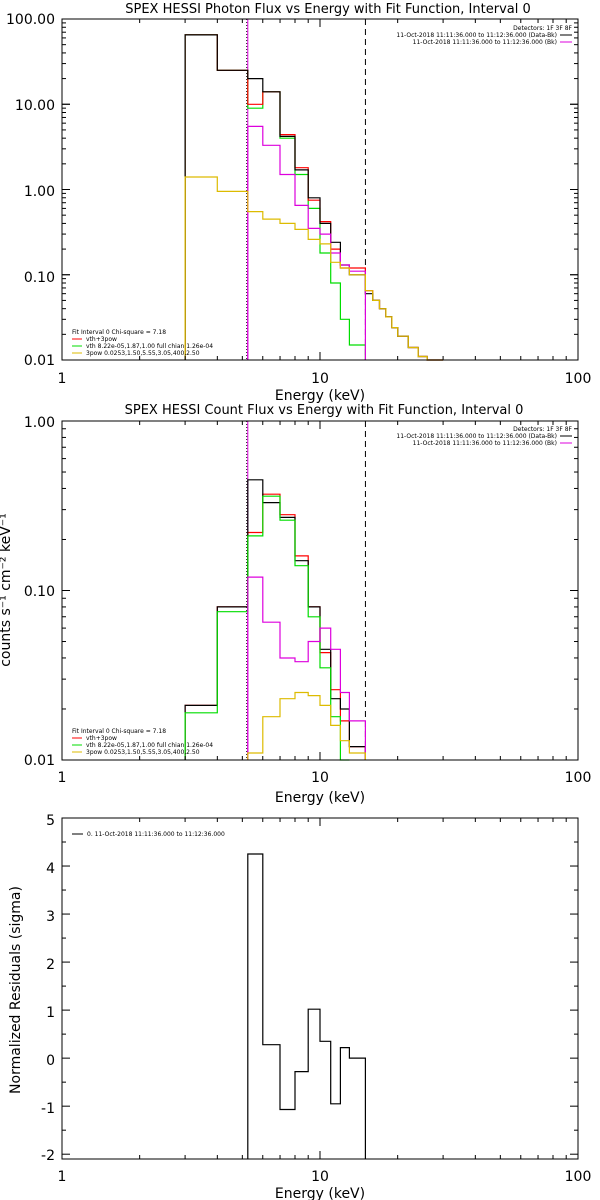  Describe the element at coordinates (16, 990) in the screenshot. I see `y-axis-label: Normalized Residuals (sigma)` at that location.